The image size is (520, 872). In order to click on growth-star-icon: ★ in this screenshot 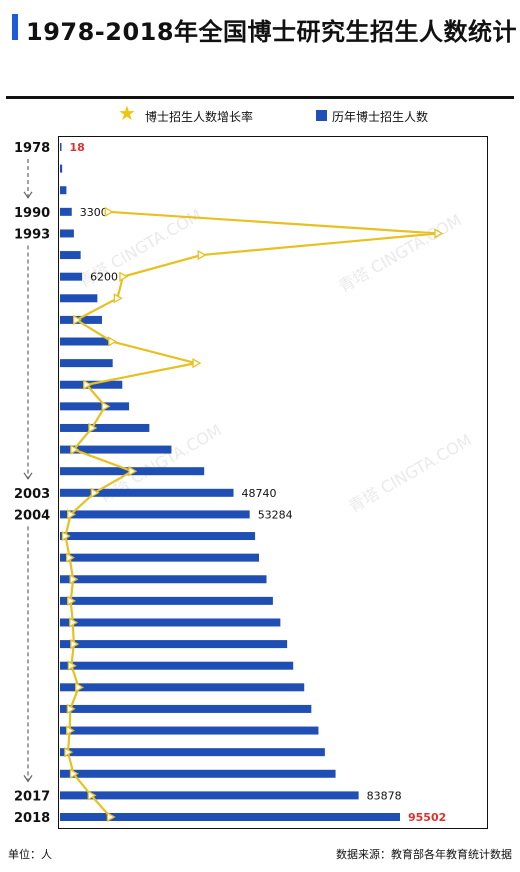, I will do `click(127, 113)`.